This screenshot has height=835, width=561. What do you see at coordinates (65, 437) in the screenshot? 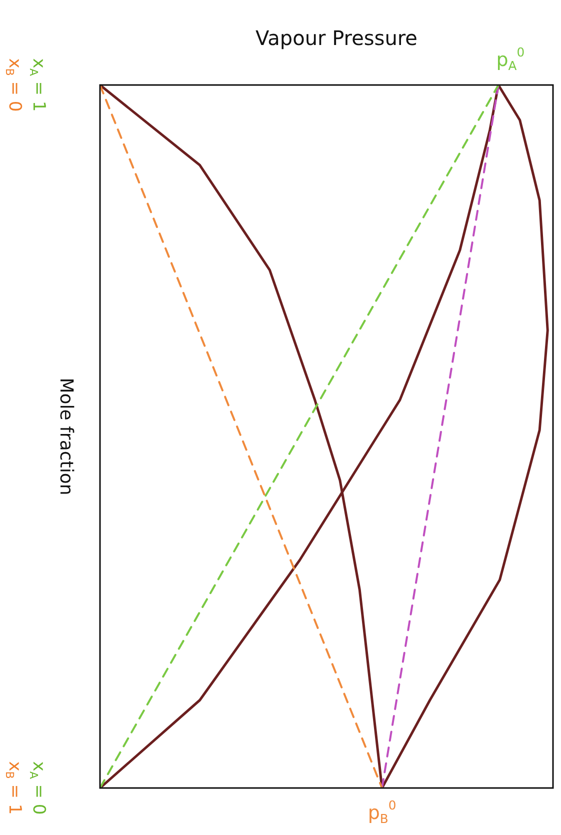
I see `y-axis-title: Mole fraction` at bounding box center [65, 437].